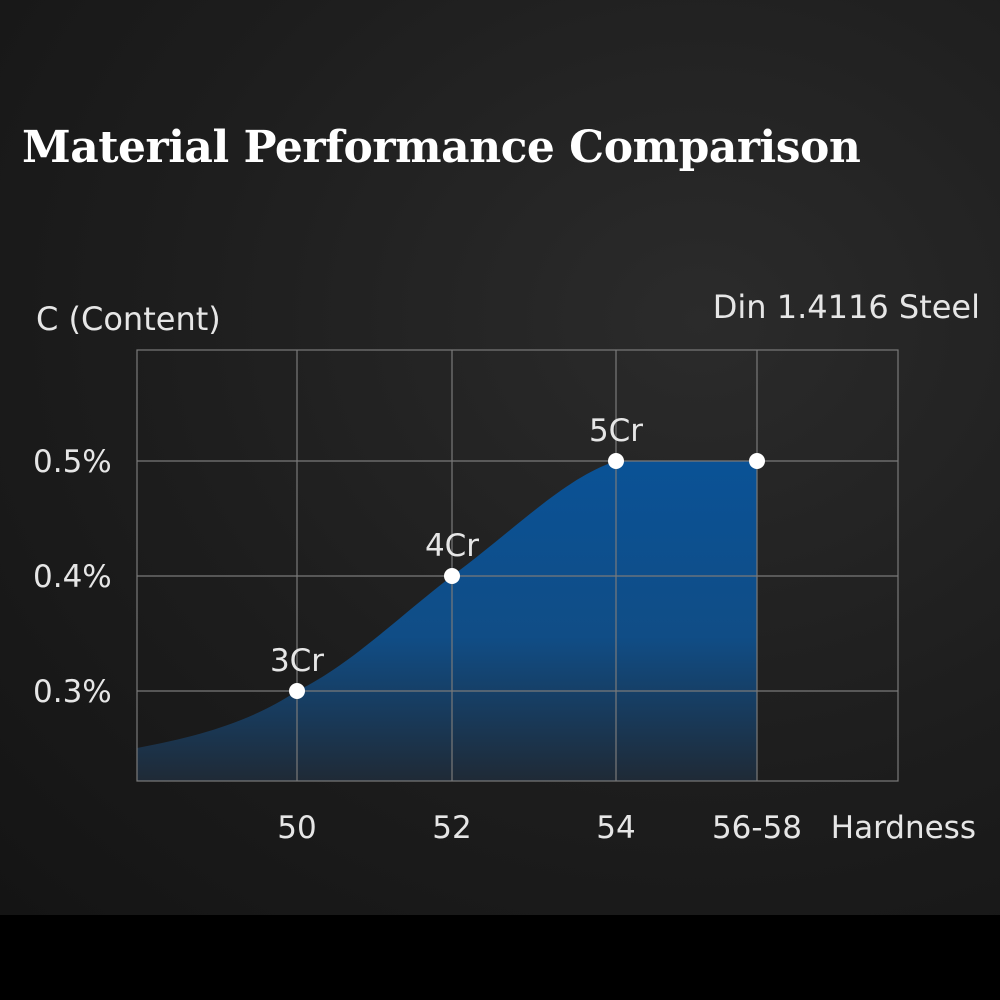 The image size is (1000, 1000). Describe the element at coordinates (452, 546) in the screenshot. I see `point-label-1: 4Cr` at that location.